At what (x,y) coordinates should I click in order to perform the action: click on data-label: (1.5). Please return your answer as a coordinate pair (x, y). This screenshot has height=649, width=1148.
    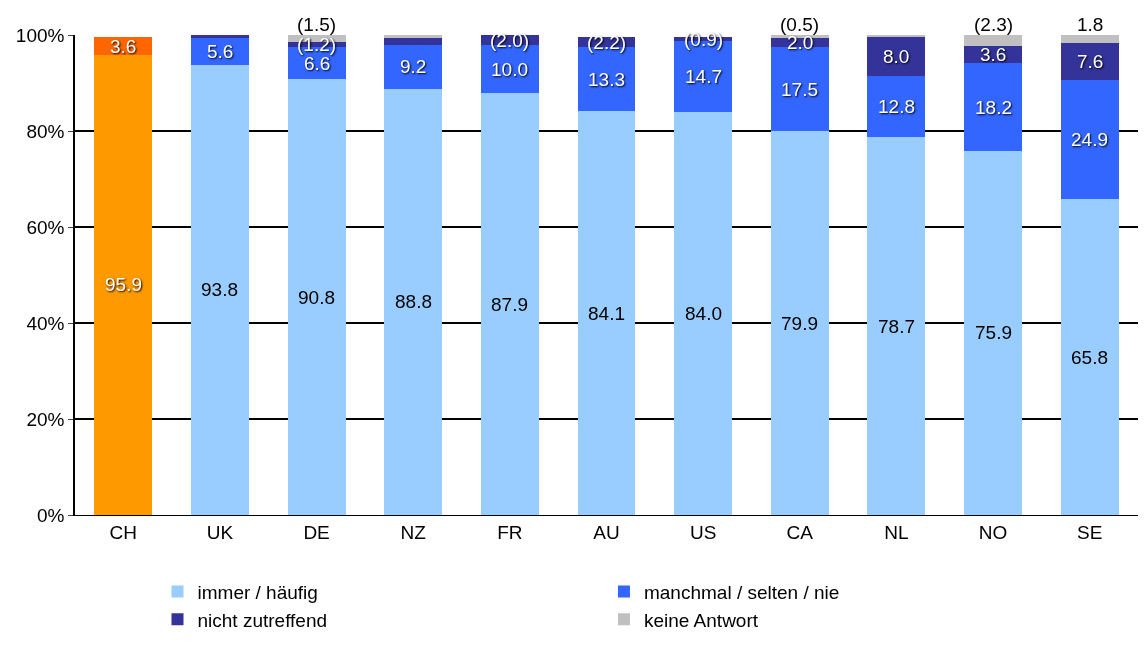
    Looking at the image, I should click on (317, 24).